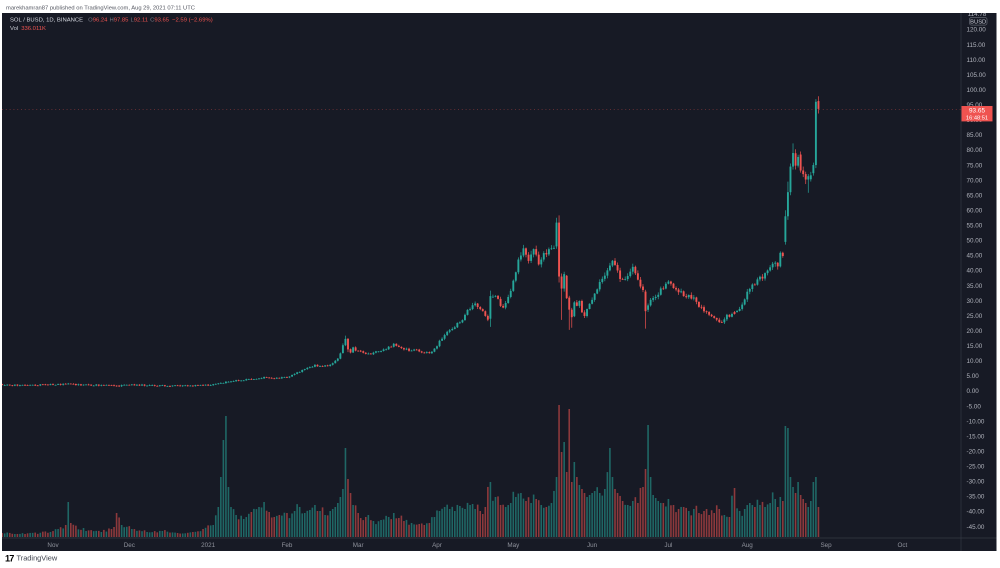 The image size is (1000, 568). What do you see at coordinates (513, 545) in the screenshot?
I see `svg-text: May` at bounding box center [513, 545].